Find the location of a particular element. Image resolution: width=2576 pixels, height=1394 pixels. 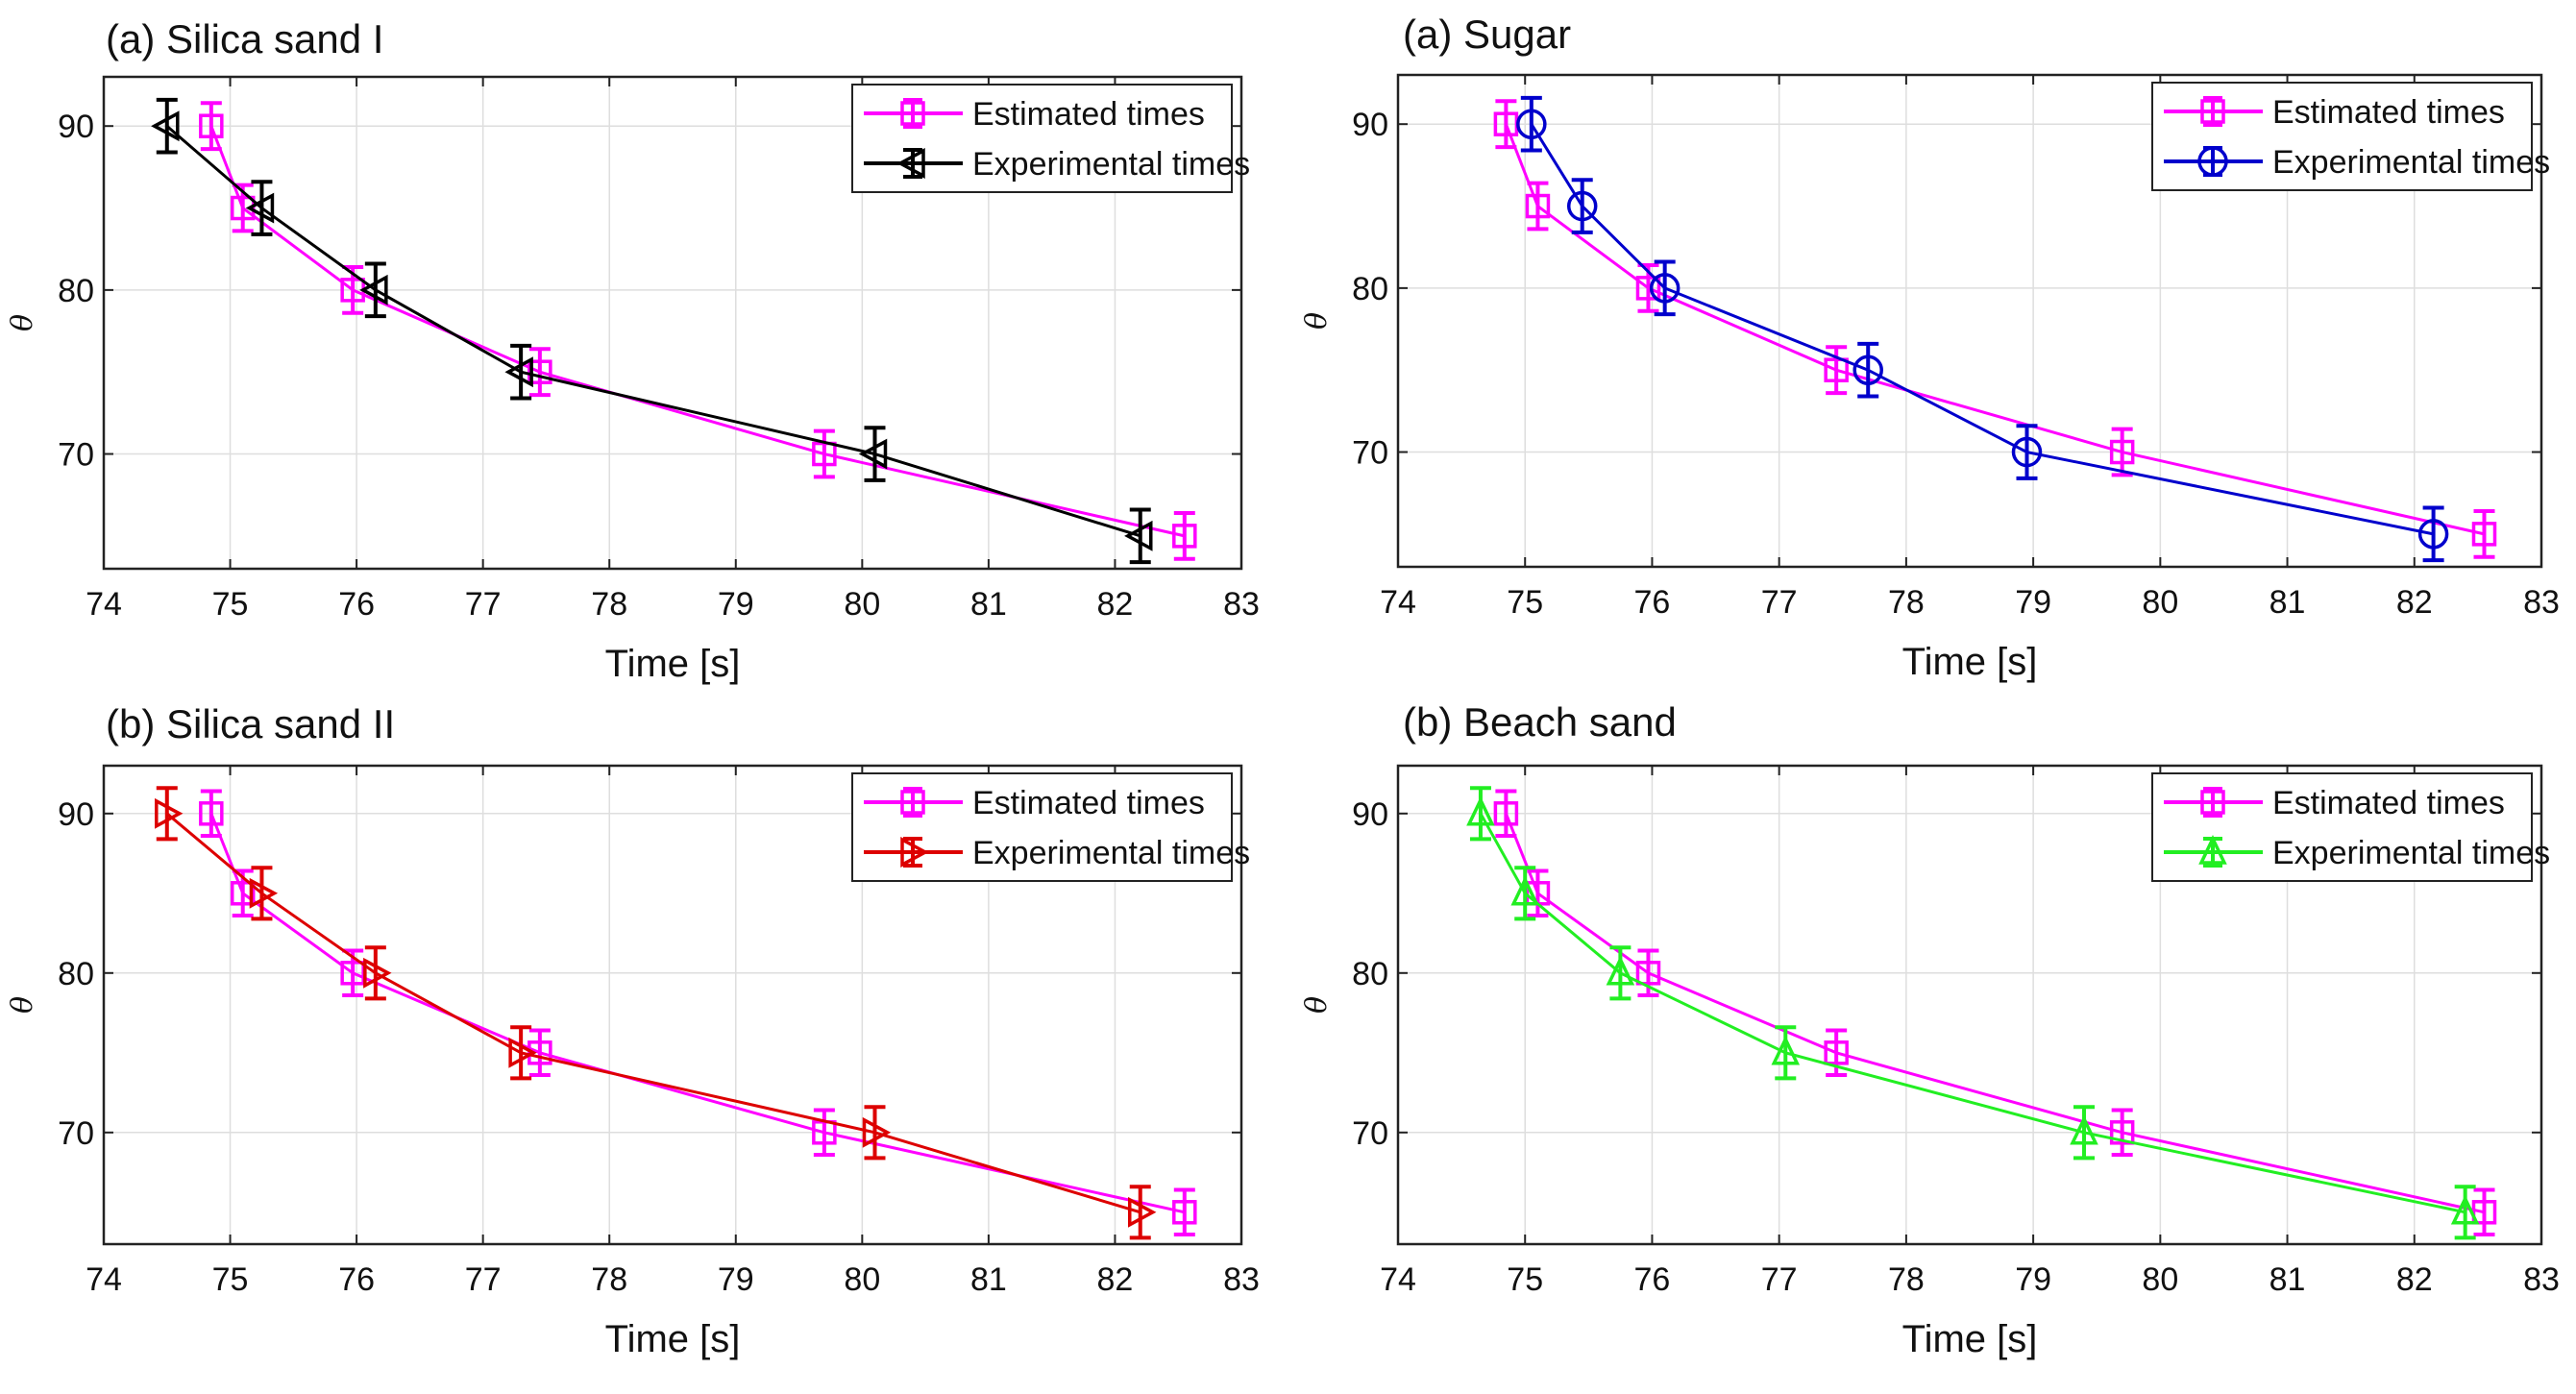

chart-title: (b) Beach sand is located at coordinates (1540, 722).